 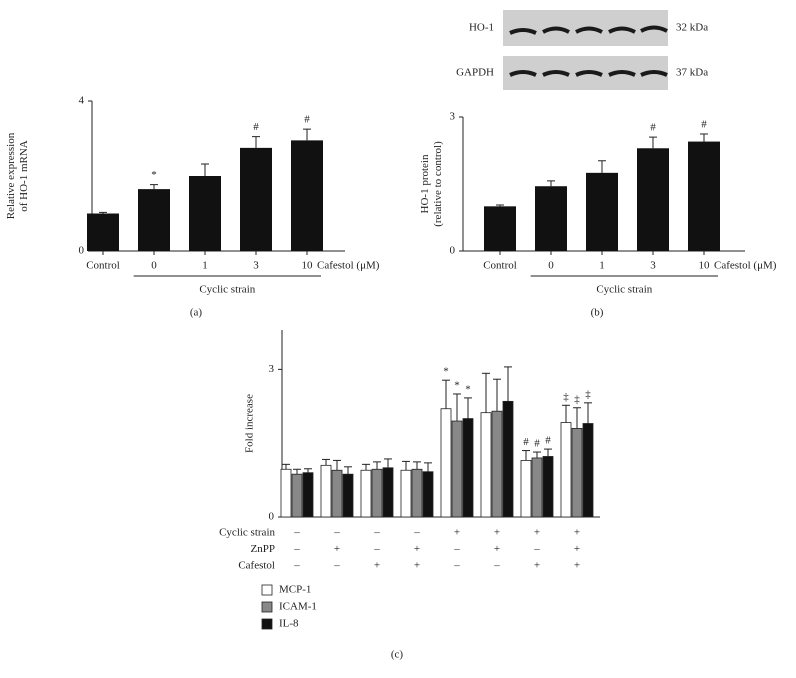 I want to click on legend-label: MCP-1, so click(x=295, y=590).